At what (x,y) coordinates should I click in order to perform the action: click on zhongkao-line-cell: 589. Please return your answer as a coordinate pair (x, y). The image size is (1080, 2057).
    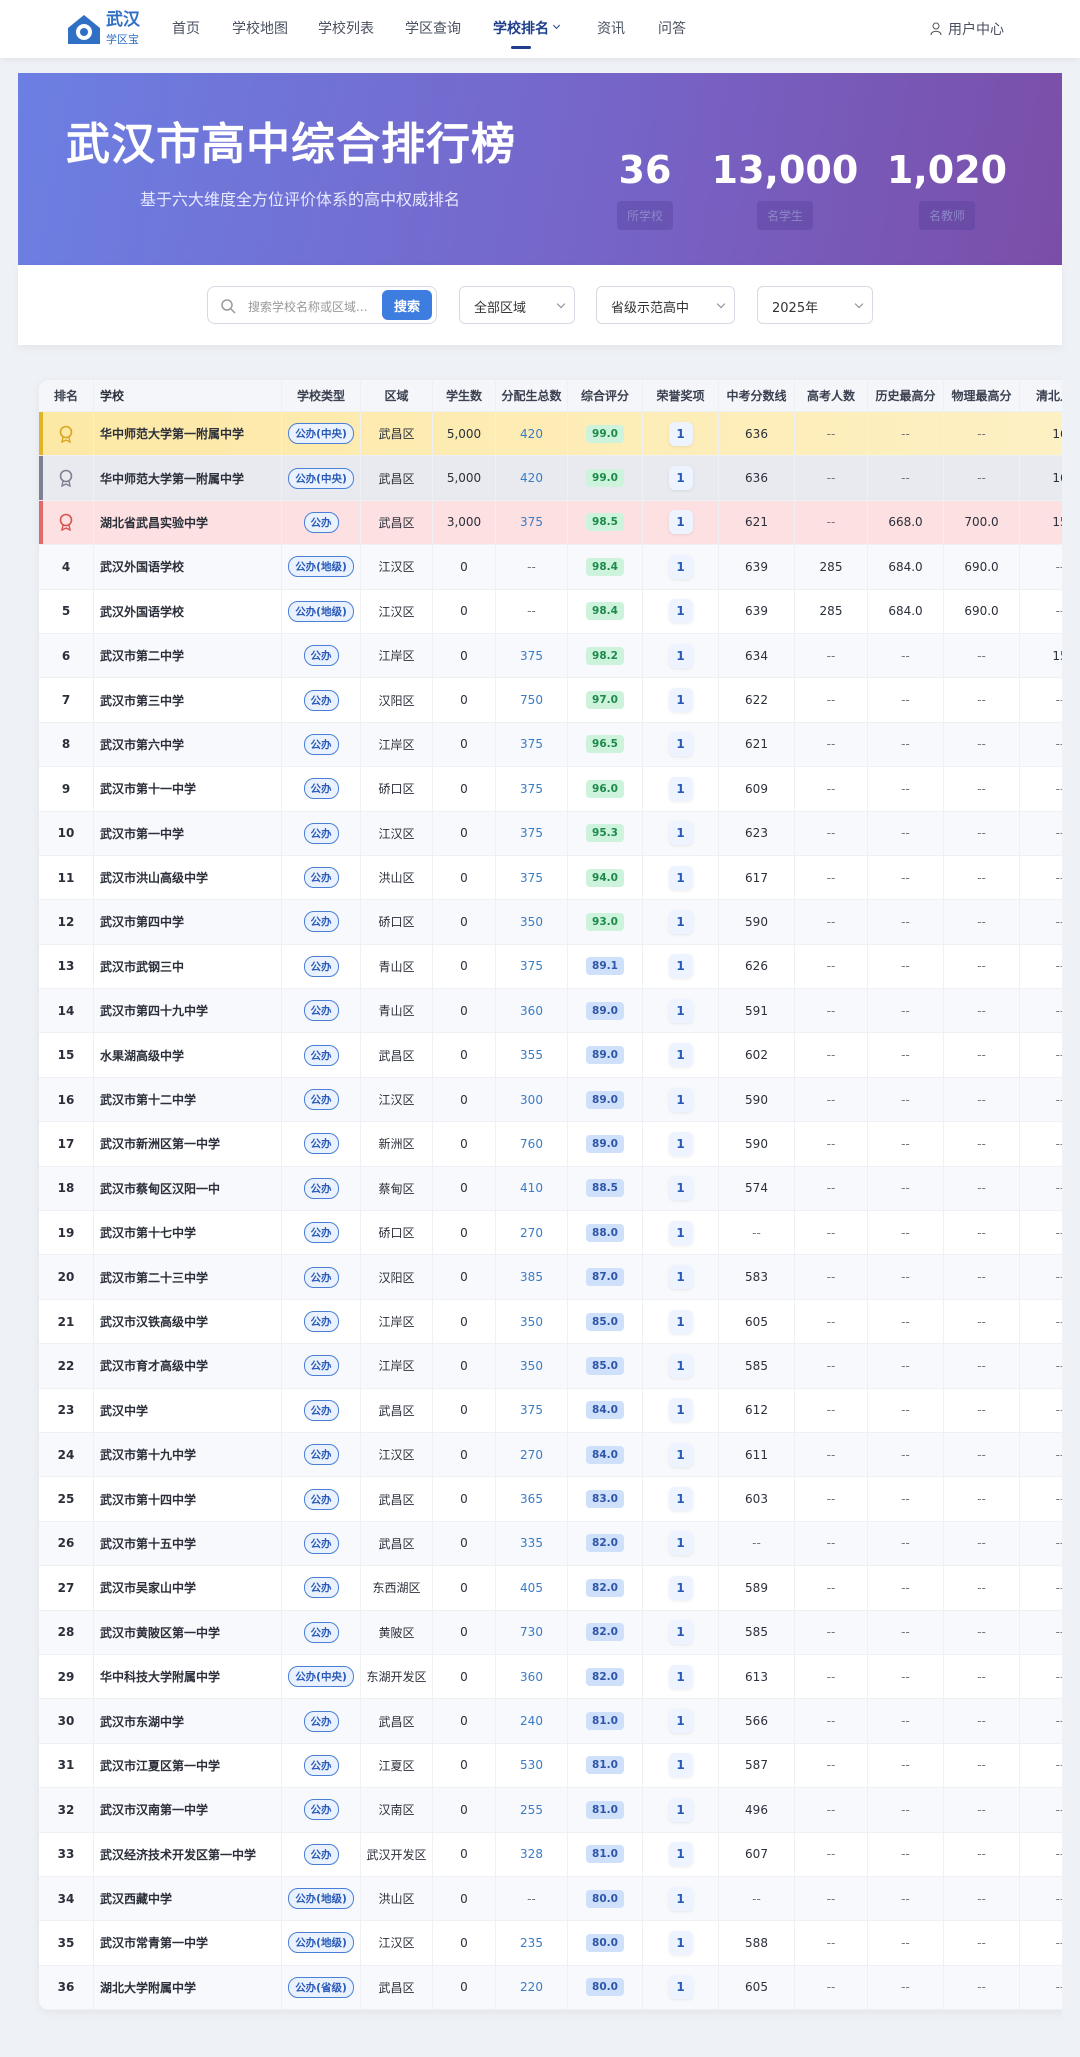
    Looking at the image, I should click on (757, 1588).